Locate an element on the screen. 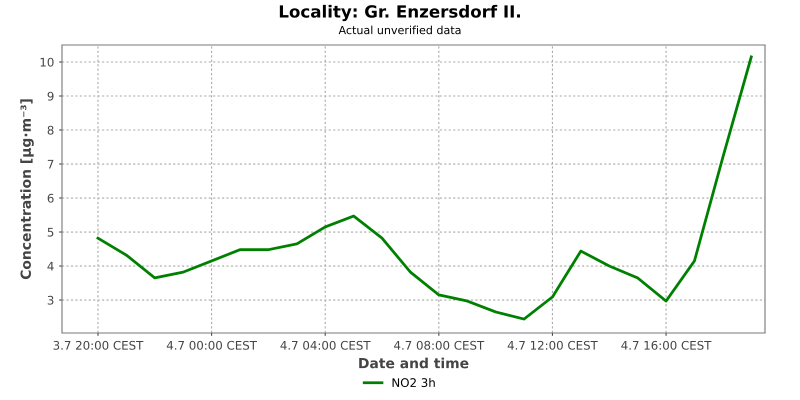 The image size is (800, 400). x-tick-label: 4.7 00:00 CEST is located at coordinates (211, 345).